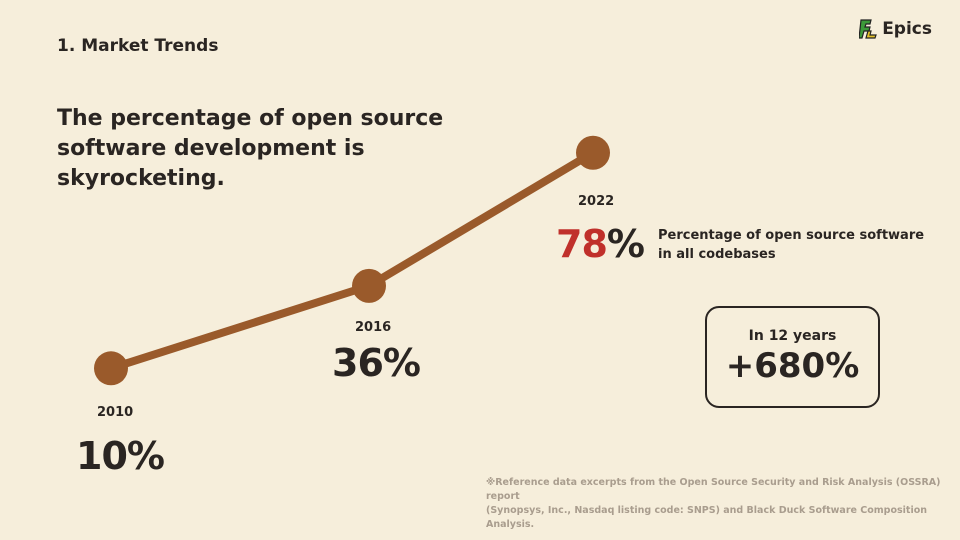 The width and height of the screenshot is (960, 540). I want to click on data-label-2022: 78%, so click(600, 244).